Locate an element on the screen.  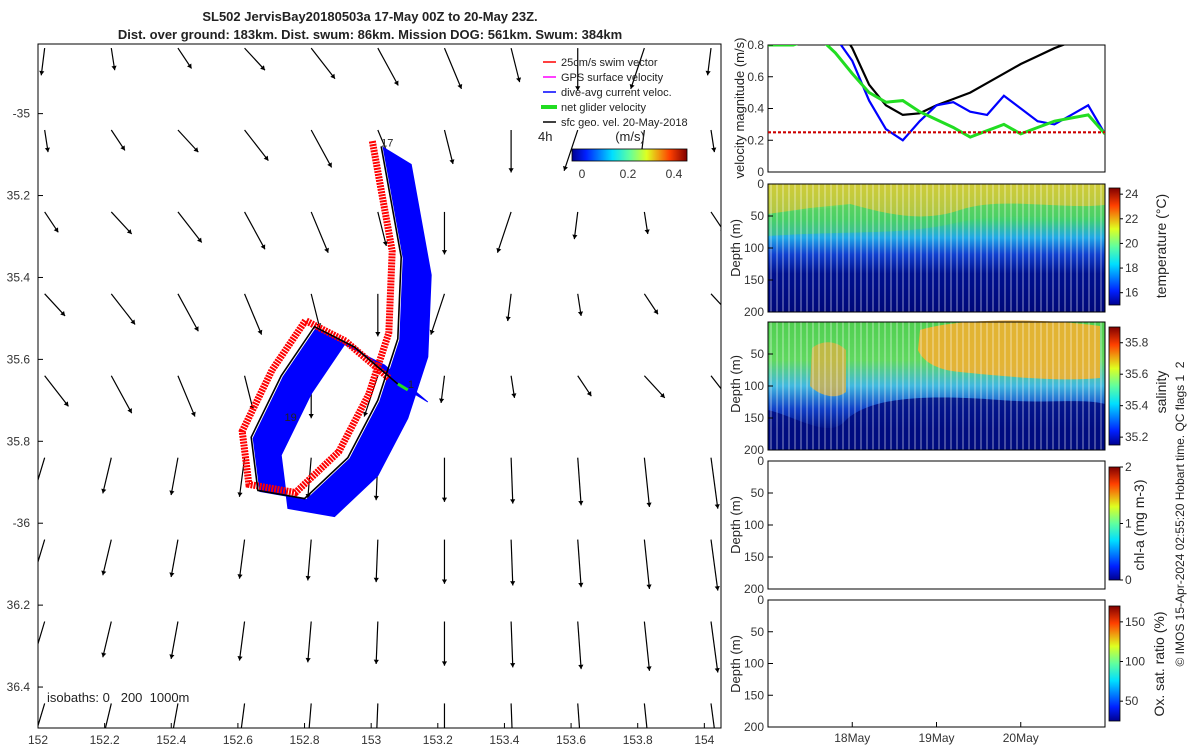
temperature-colorbar is located at coordinates (1114, 246).